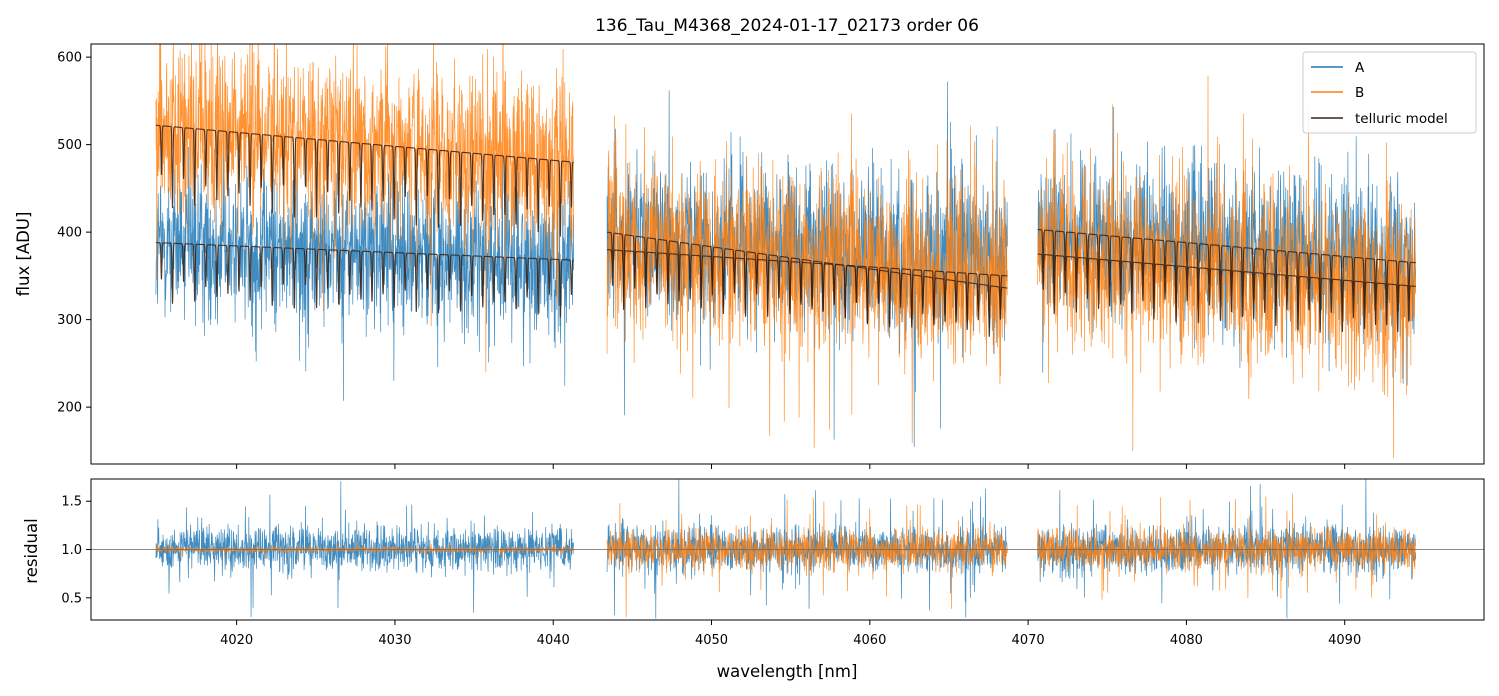 The width and height of the screenshot is (1499, 696). Describe the element at coordinates (790, 634) in the screenshot. I see `bottom-x-axis: 4020 4030 4040 4050 4060 4070 4080 4090` at that location.